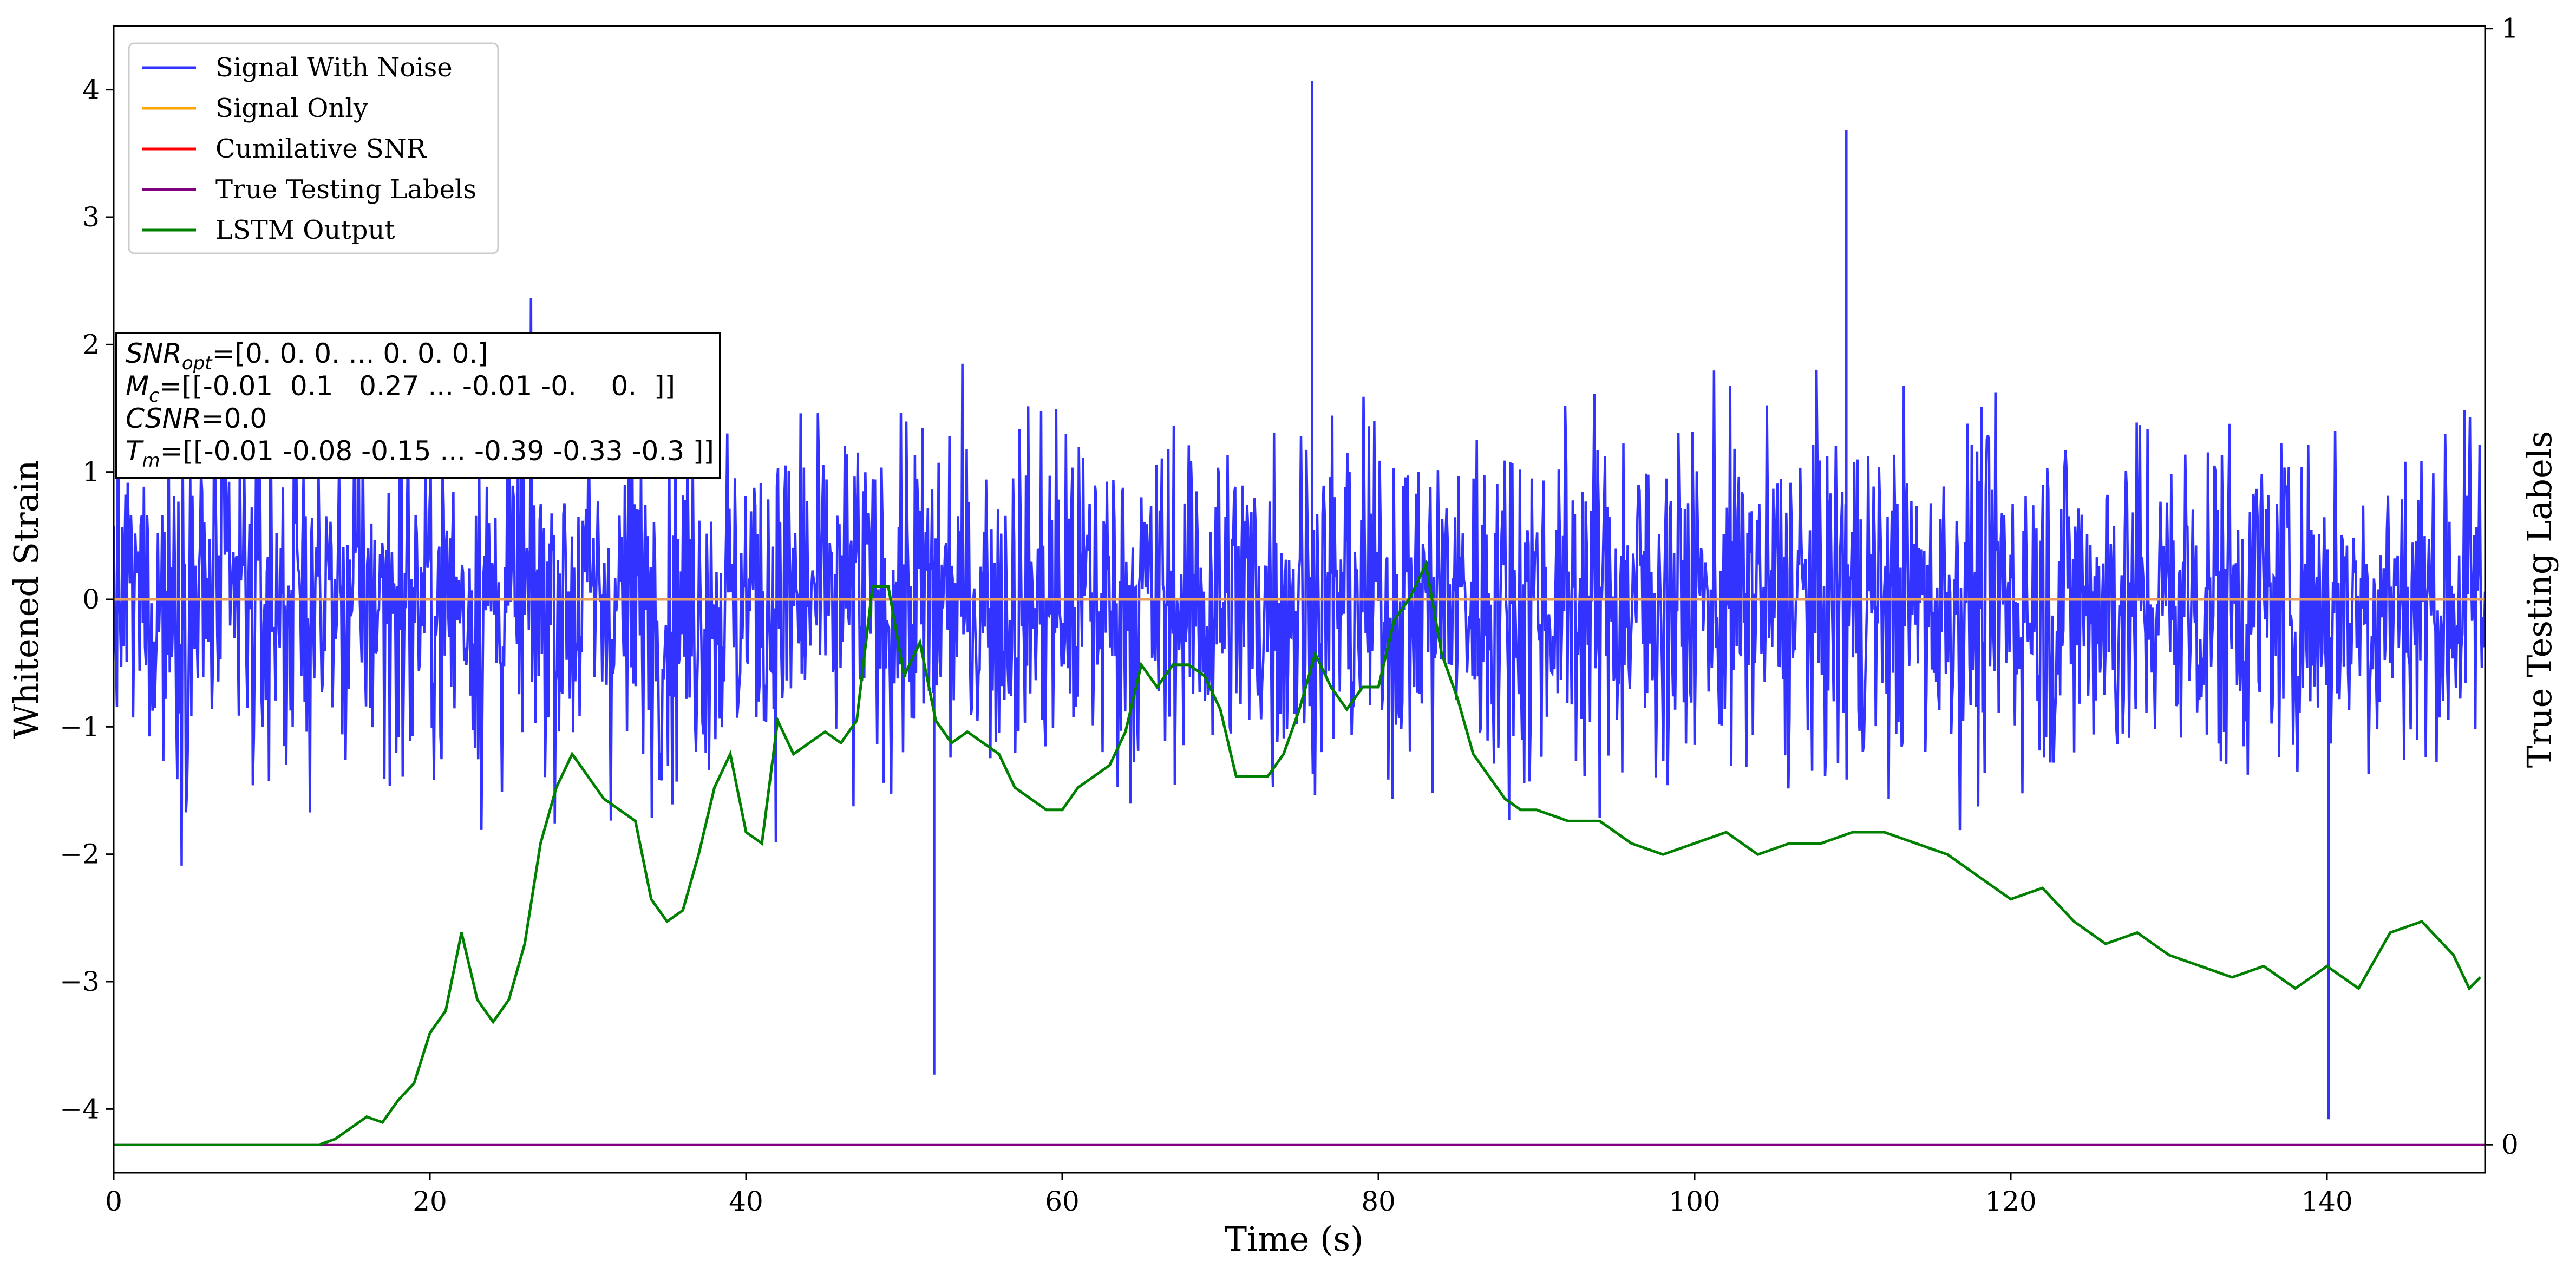  Describe the element at coordinates (1062, 1201) in the screenshot. I see `x-tick-label: 60` at that location.